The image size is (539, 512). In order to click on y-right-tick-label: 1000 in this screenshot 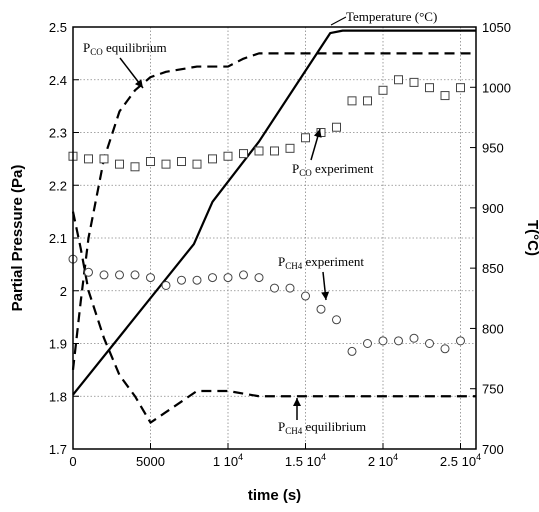, I will do `click(496, 87)`.